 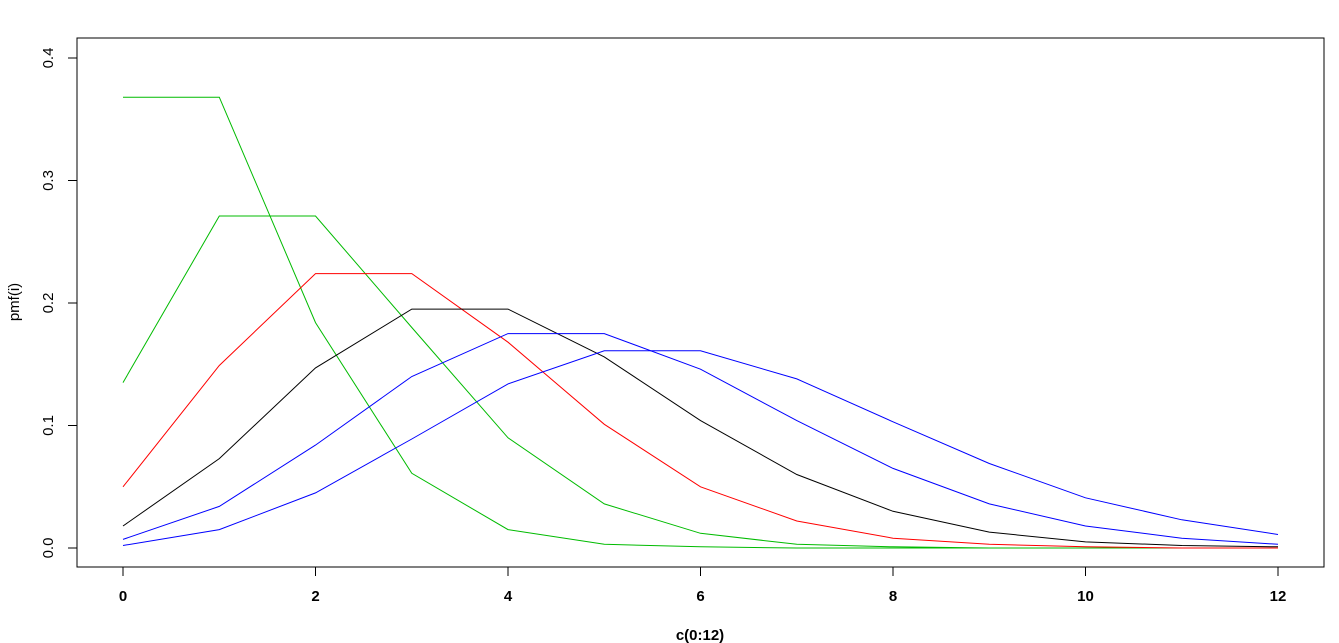 I want to click on y-tick-label: 0.1, so click(x=48, y=425).